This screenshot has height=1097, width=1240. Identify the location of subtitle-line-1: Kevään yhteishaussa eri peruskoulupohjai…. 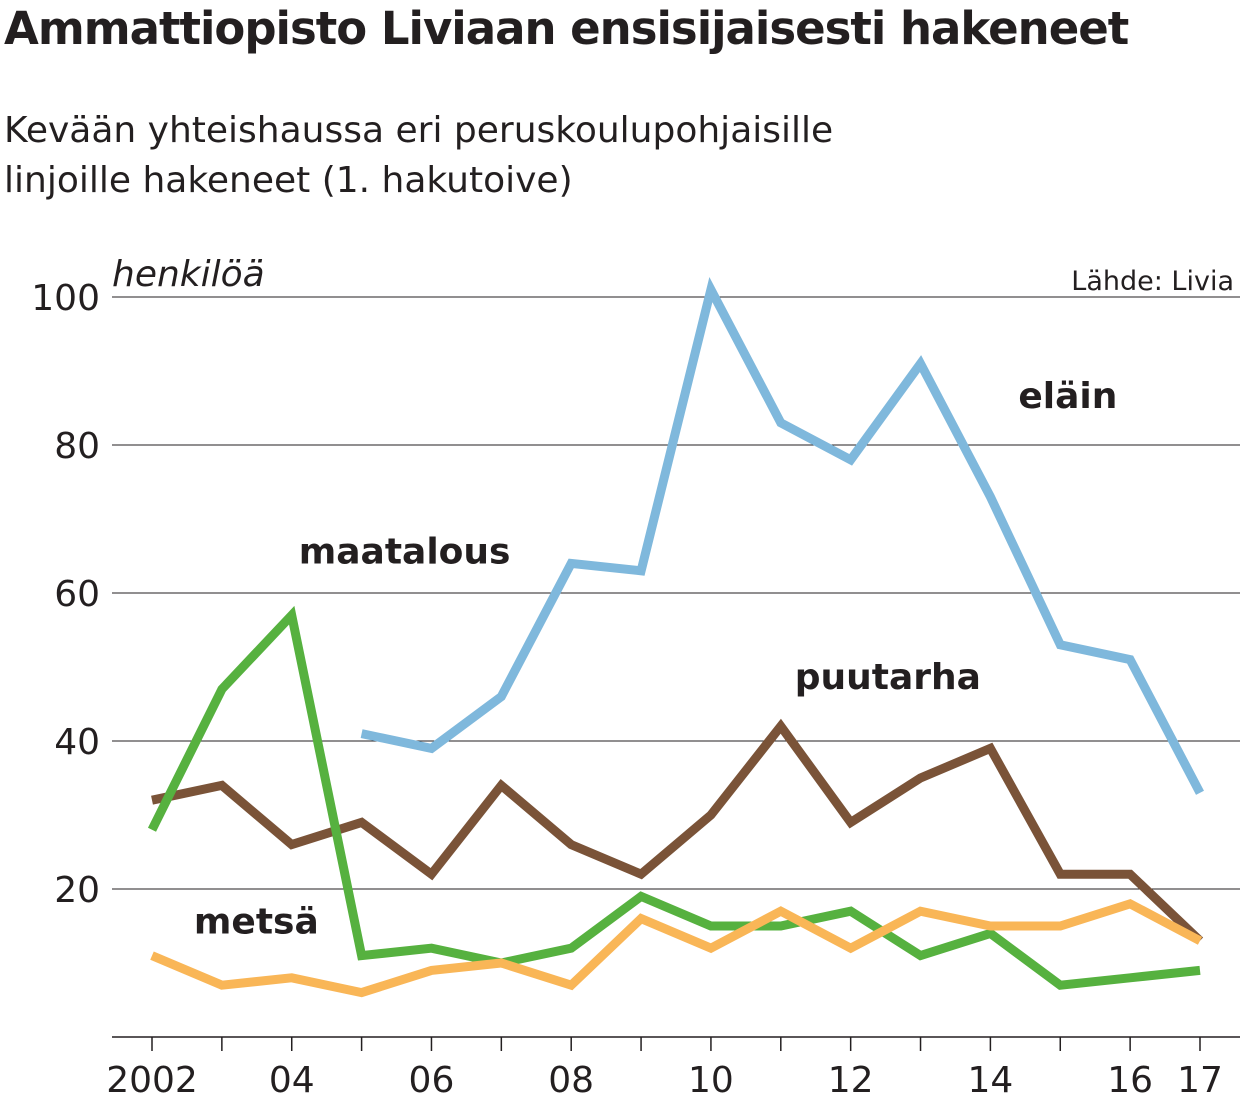
(419, 130).